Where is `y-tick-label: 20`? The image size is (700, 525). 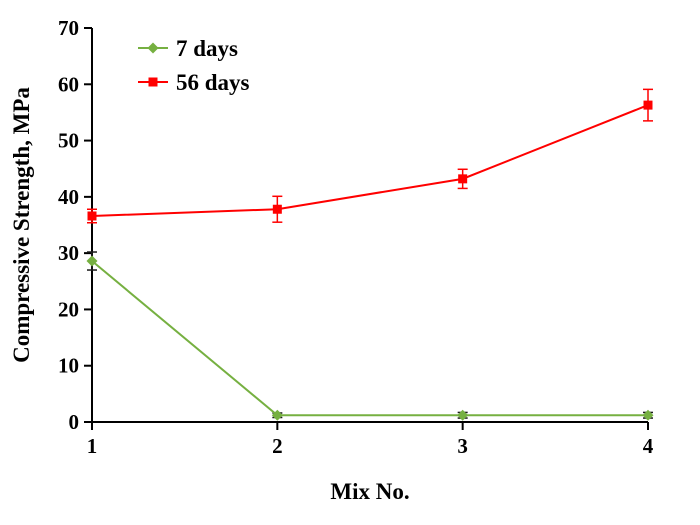
y-tick-label: 20 is located at coordinates (68, 309).